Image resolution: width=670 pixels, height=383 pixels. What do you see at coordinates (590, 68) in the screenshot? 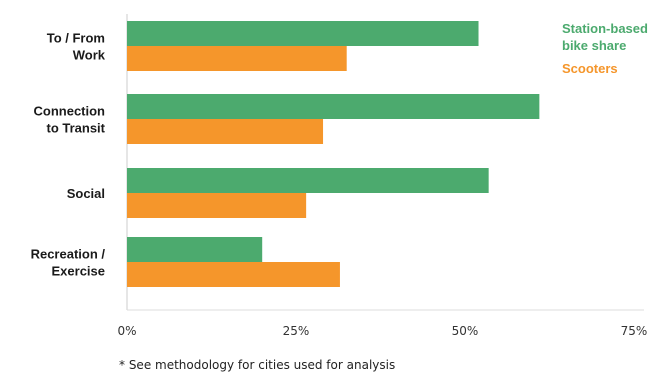
I see `legend-label-1-0: Scooters` at bounding box center [590, 68].